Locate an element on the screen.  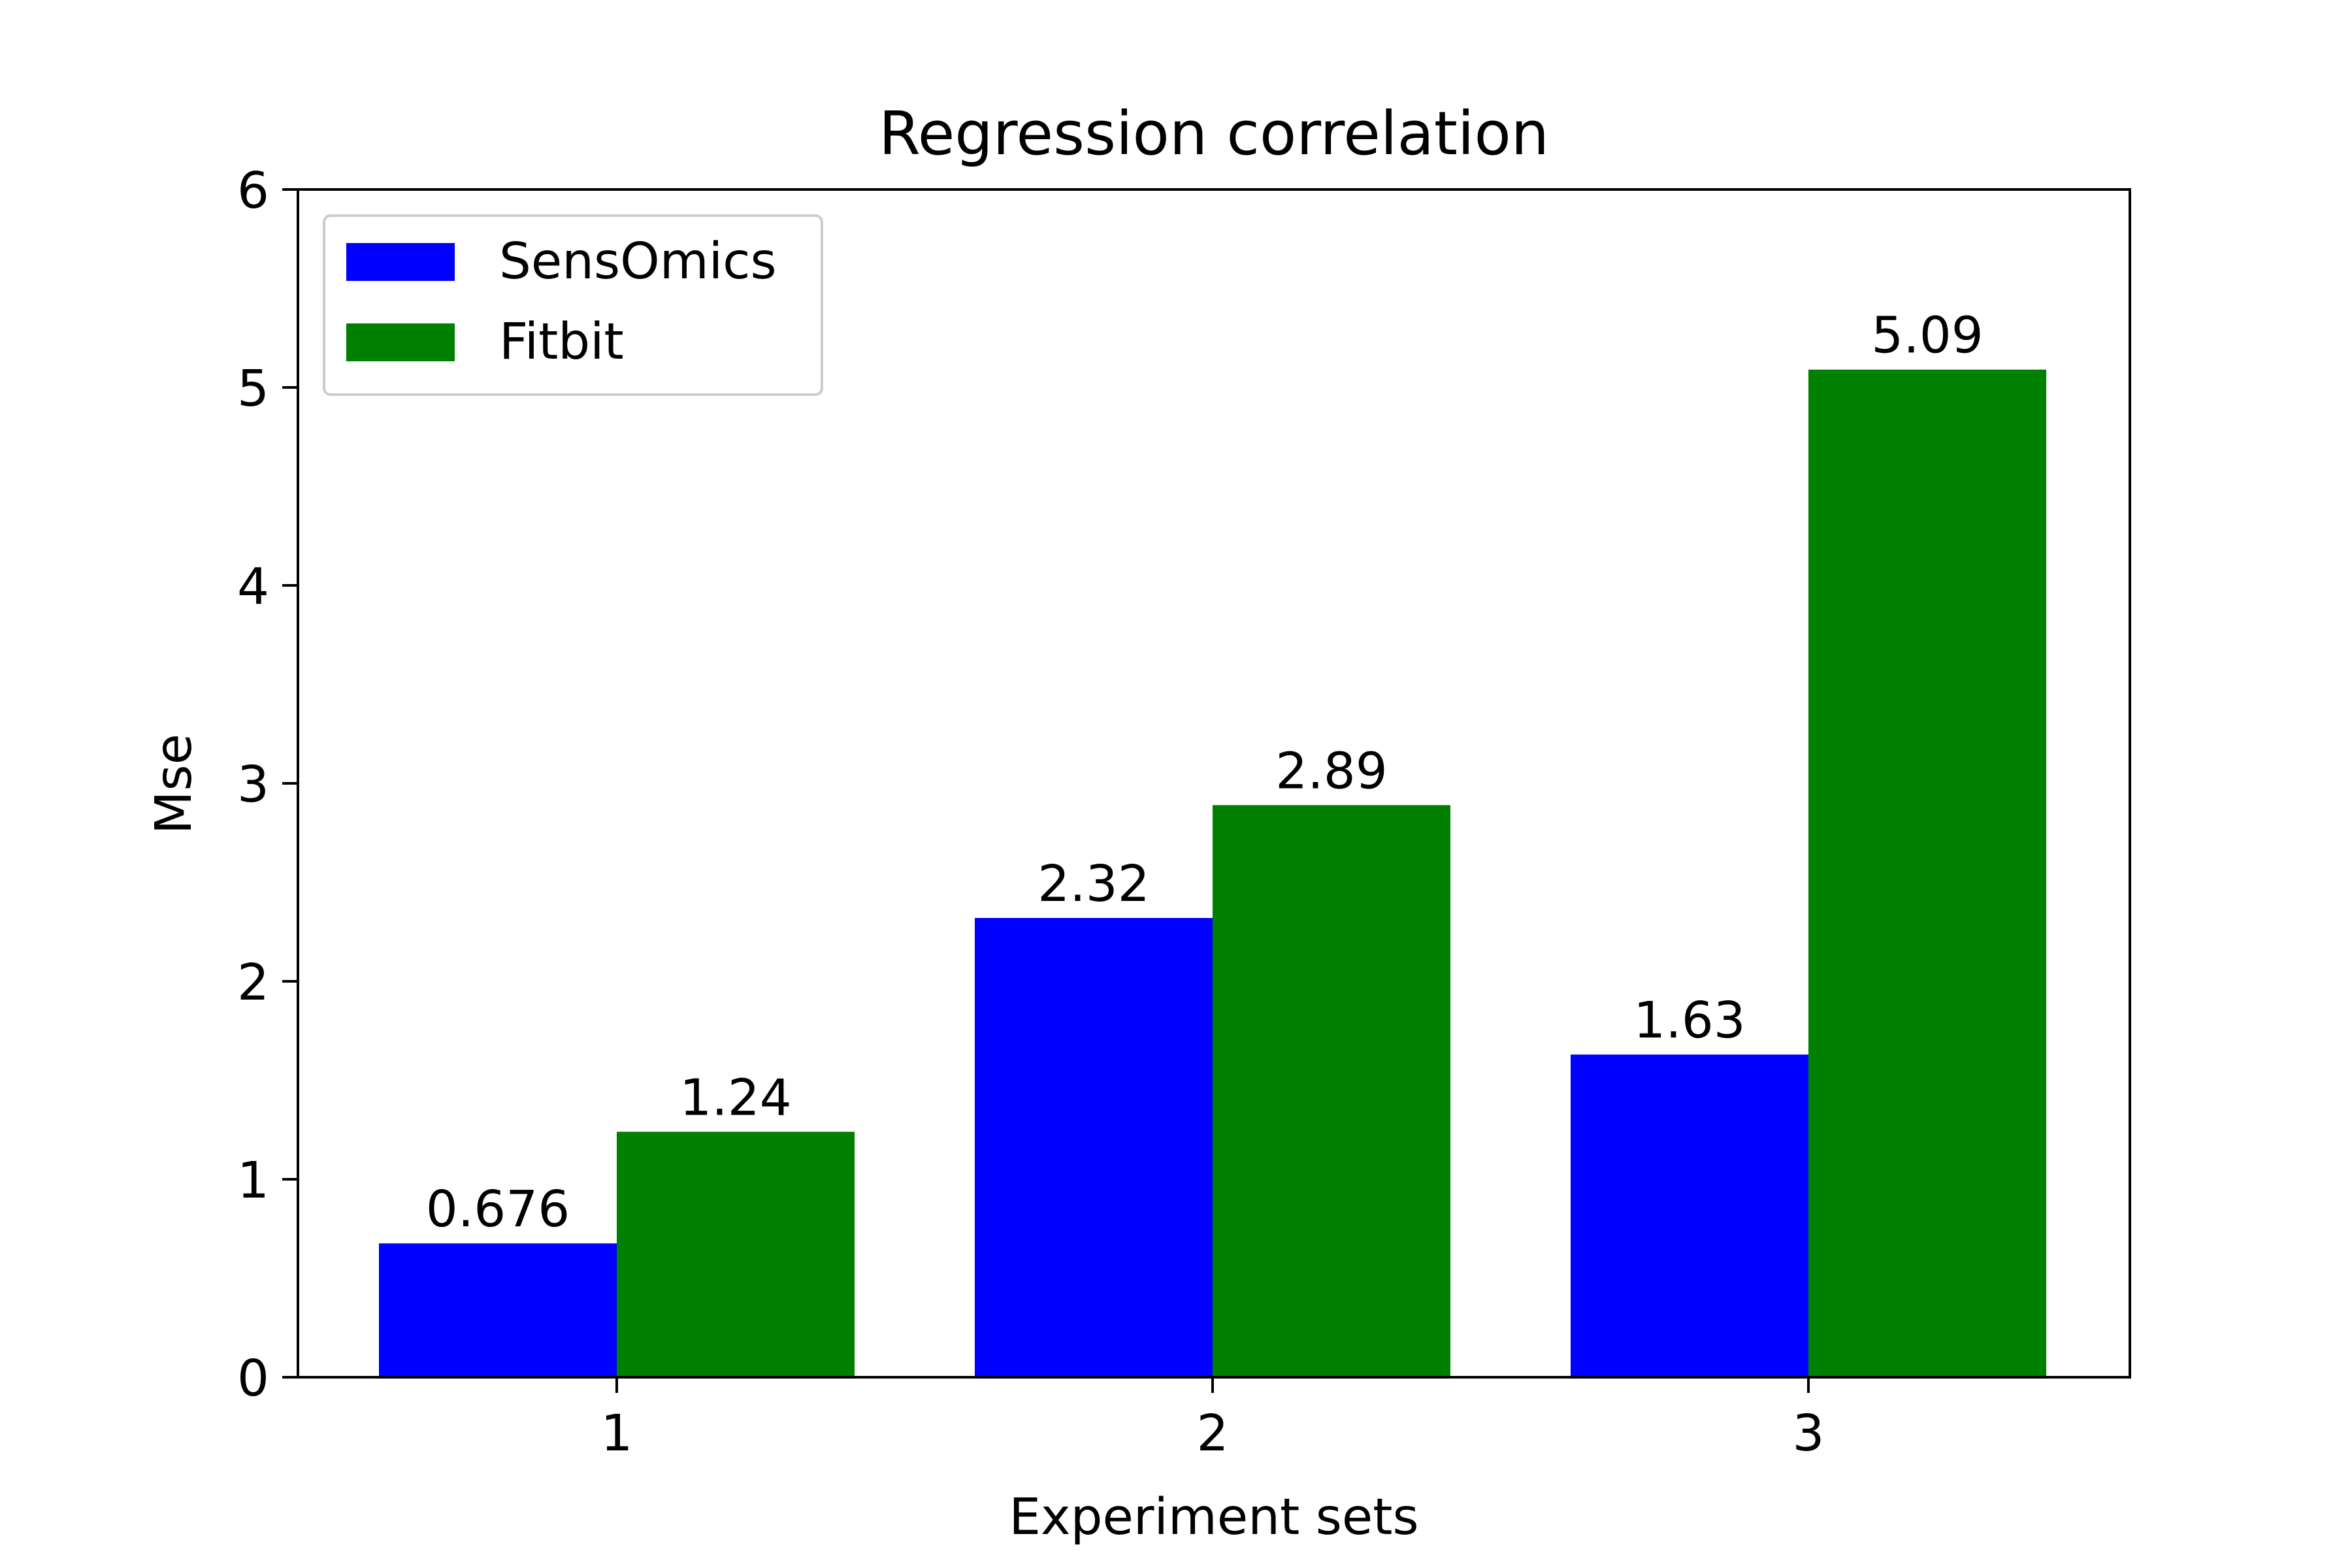
y-tick-label-4: 4 is located at coordinates (253, 587).